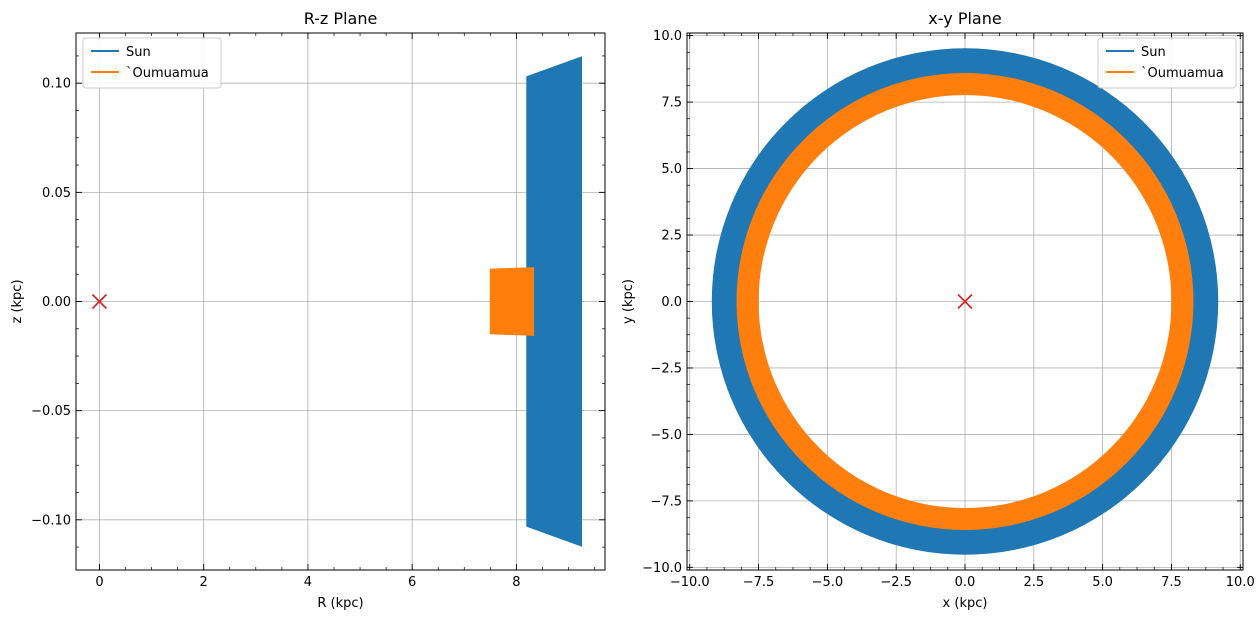 The image size is (1260, 619). I want to click on x-axis-label: R (kpc), so click(340, 603).